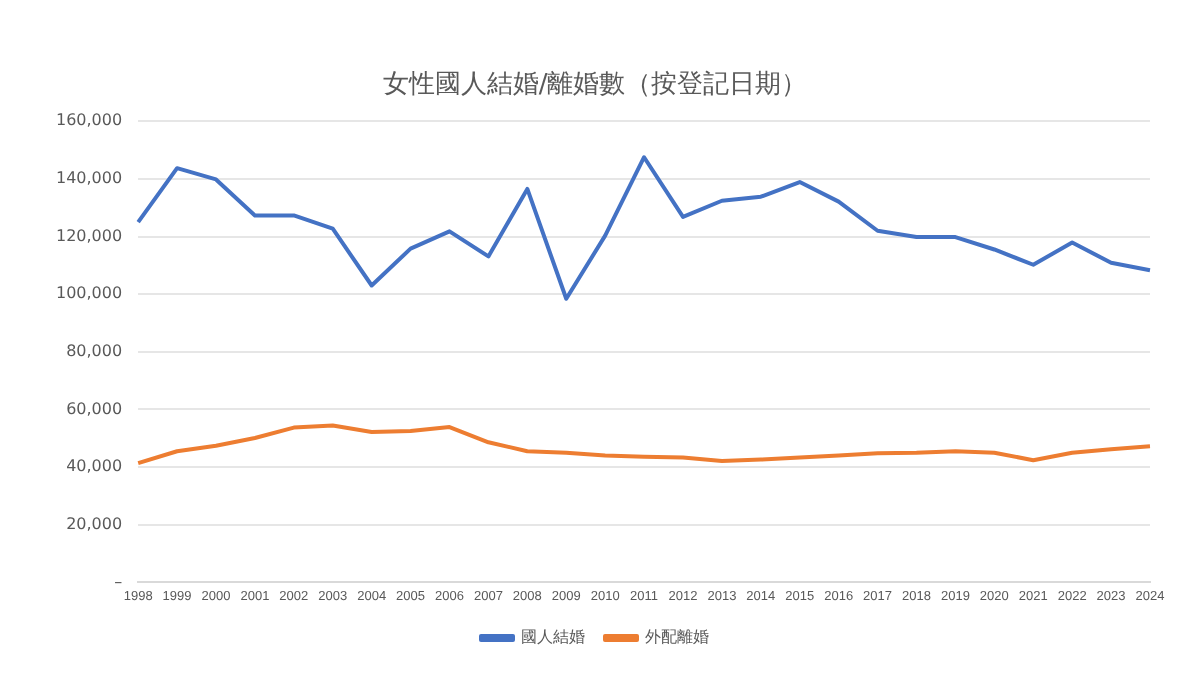 This screenshot has height=676, width=1200. Describe the element at coordinates (94, 523) in the screenshot. I see `y-tick-label: 20,000` at that location.